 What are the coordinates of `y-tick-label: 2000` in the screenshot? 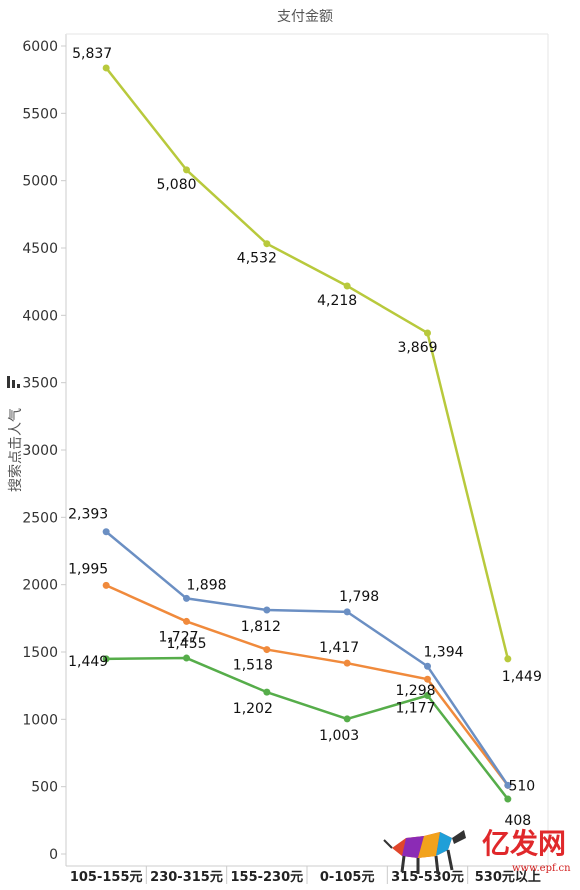 It's located at (40, 586).